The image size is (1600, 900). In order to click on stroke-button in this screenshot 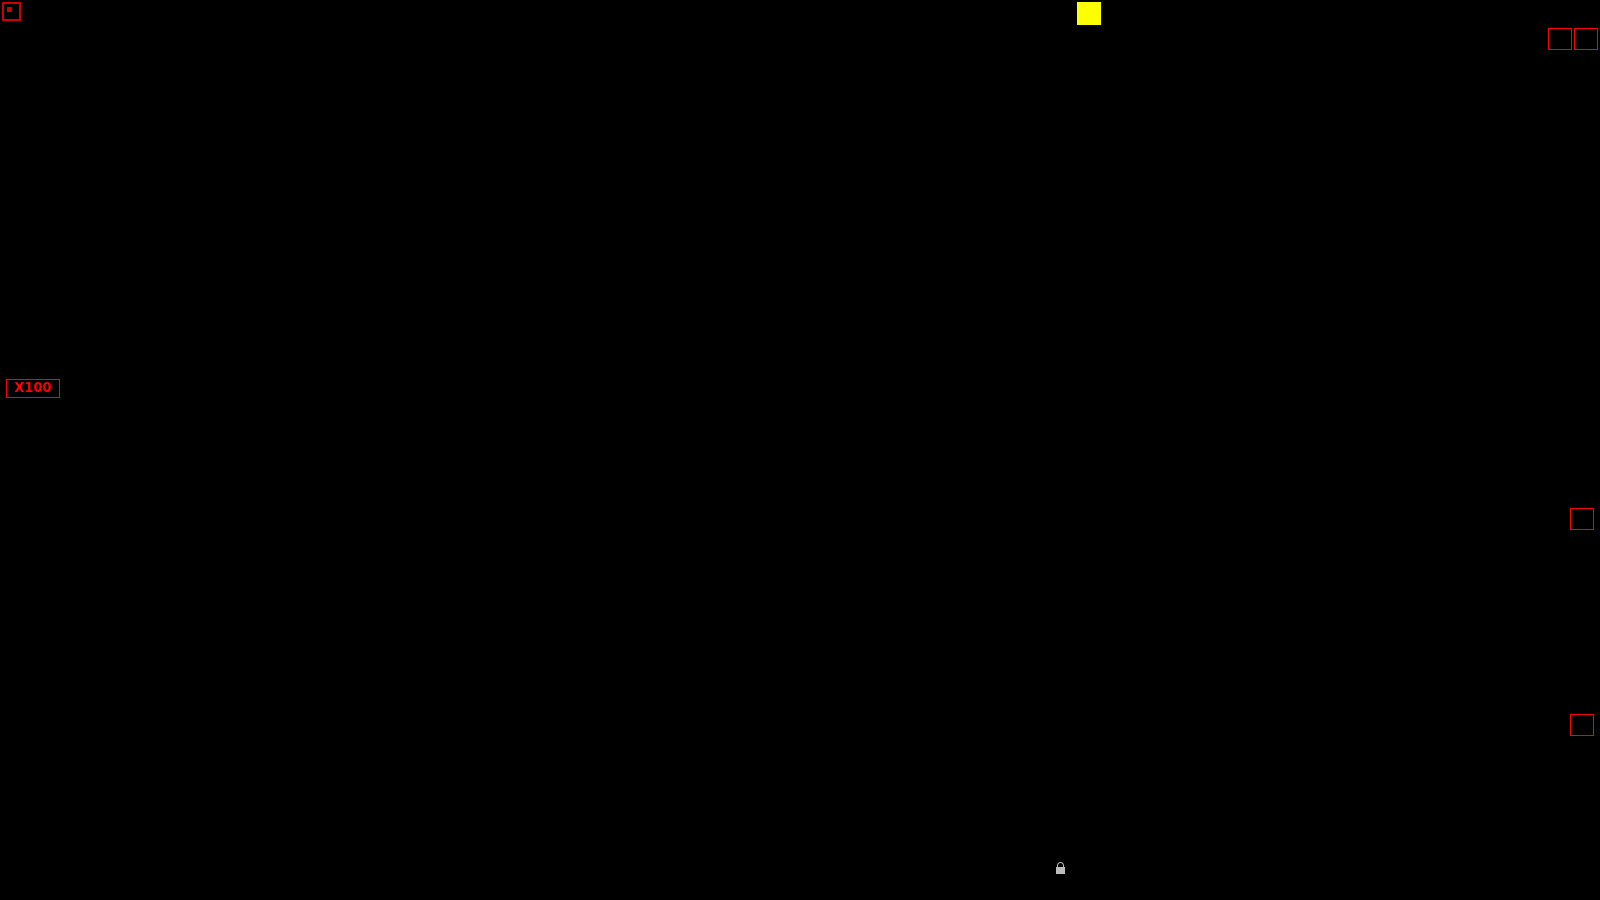, I will do `click(1586, 39)`.